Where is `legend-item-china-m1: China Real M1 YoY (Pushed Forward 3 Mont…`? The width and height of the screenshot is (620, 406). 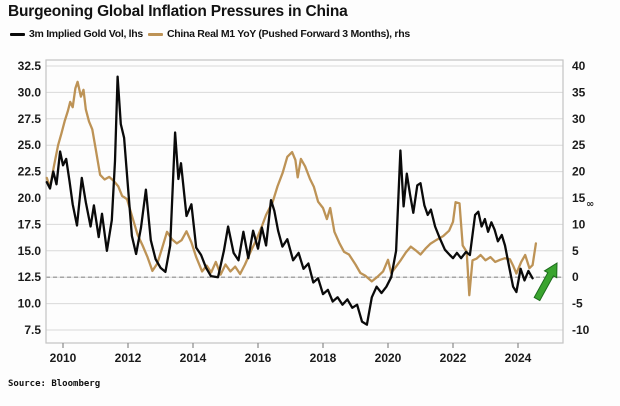 legend-item-china-m1: China Real M1 YoY (Pushed Forward 3 Mont… is located at coordinates (278, 34).